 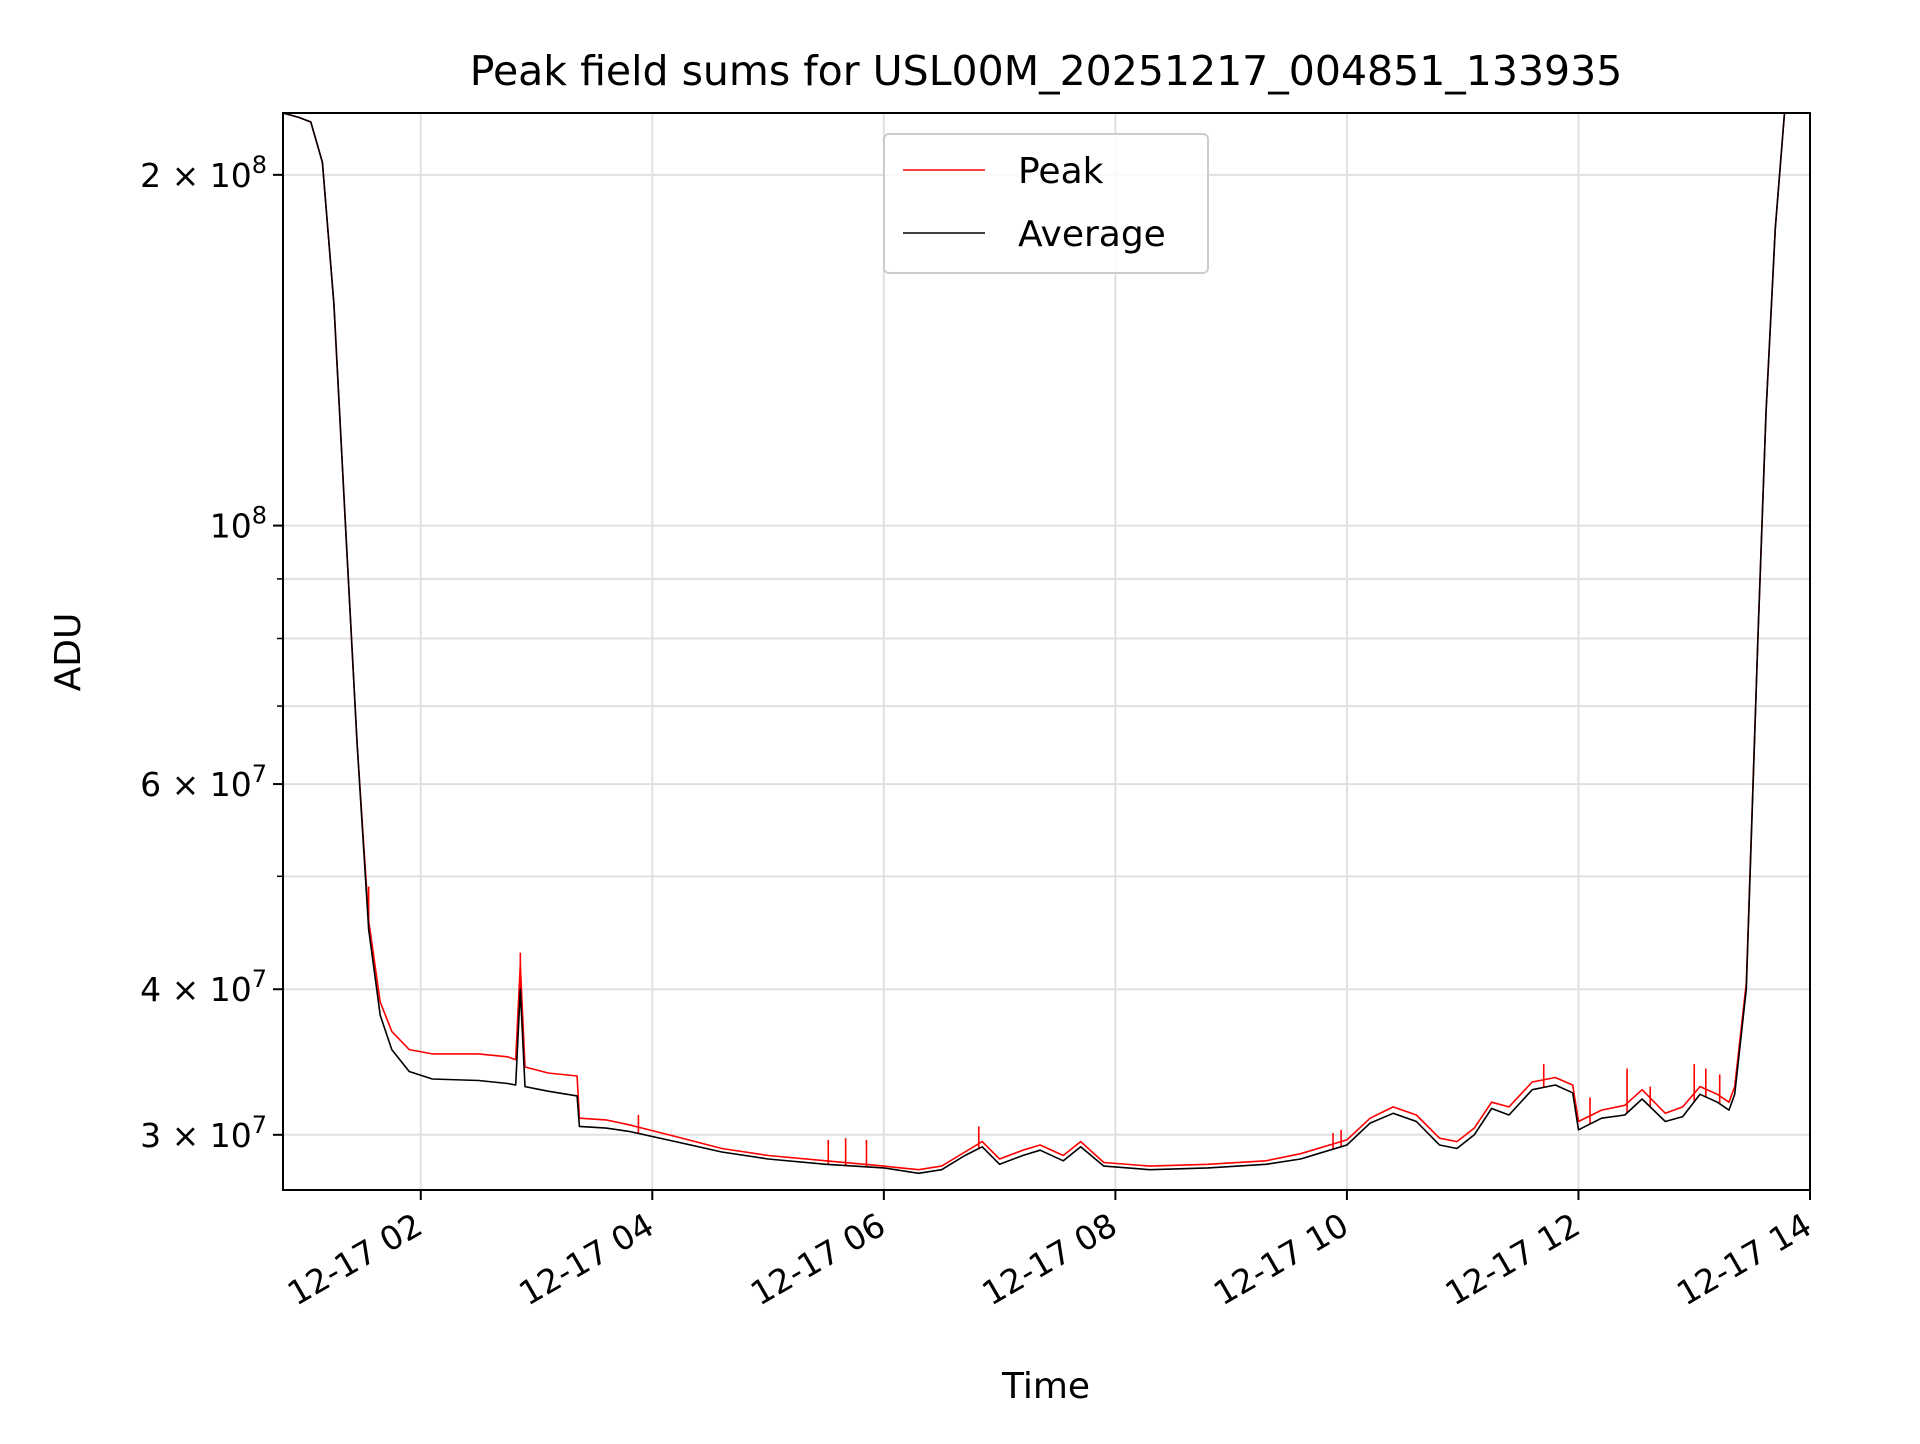 I want to click on y-tick-label: 3 × 107, so click(x=203, y=1133).